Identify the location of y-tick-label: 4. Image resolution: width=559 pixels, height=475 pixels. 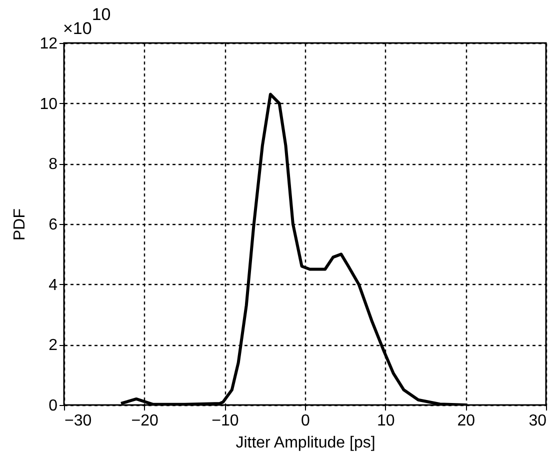
(53, 285).